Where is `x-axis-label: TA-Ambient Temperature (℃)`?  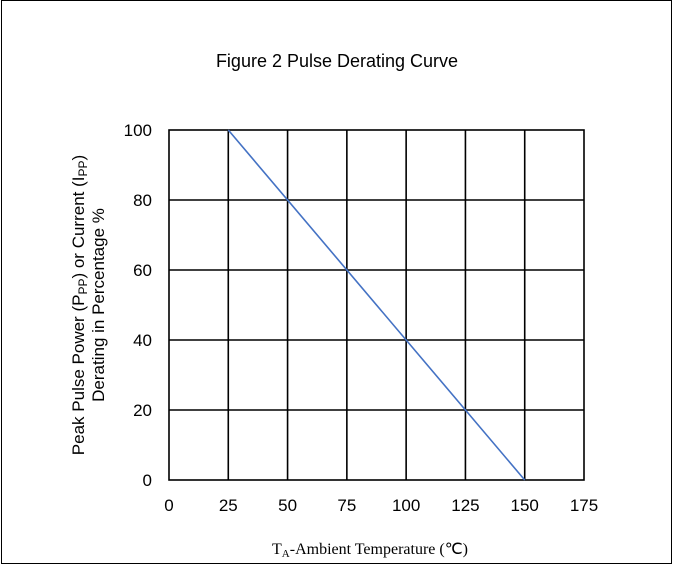
x-axis-label: TA-Ambient Temperature (℃) is located at coordinates (370, 550).